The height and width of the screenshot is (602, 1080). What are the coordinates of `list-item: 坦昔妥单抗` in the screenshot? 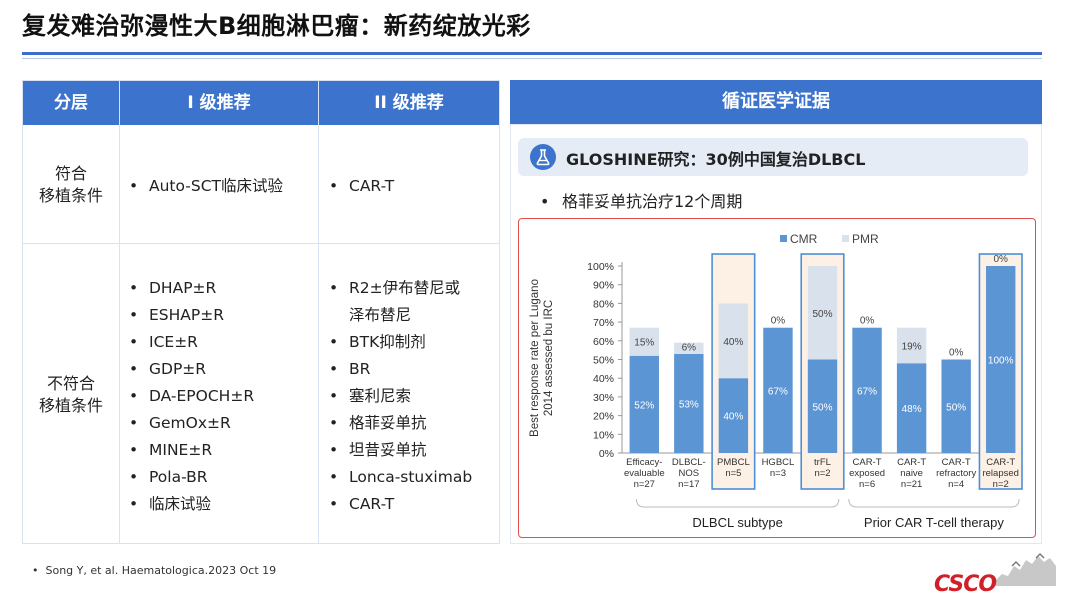 It's located at (397, 450).